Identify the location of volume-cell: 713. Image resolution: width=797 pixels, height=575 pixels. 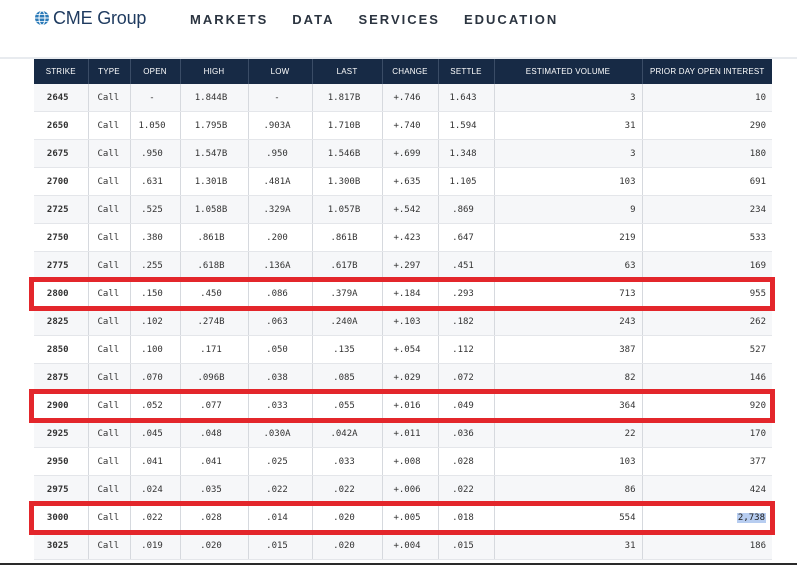
(567, 293).